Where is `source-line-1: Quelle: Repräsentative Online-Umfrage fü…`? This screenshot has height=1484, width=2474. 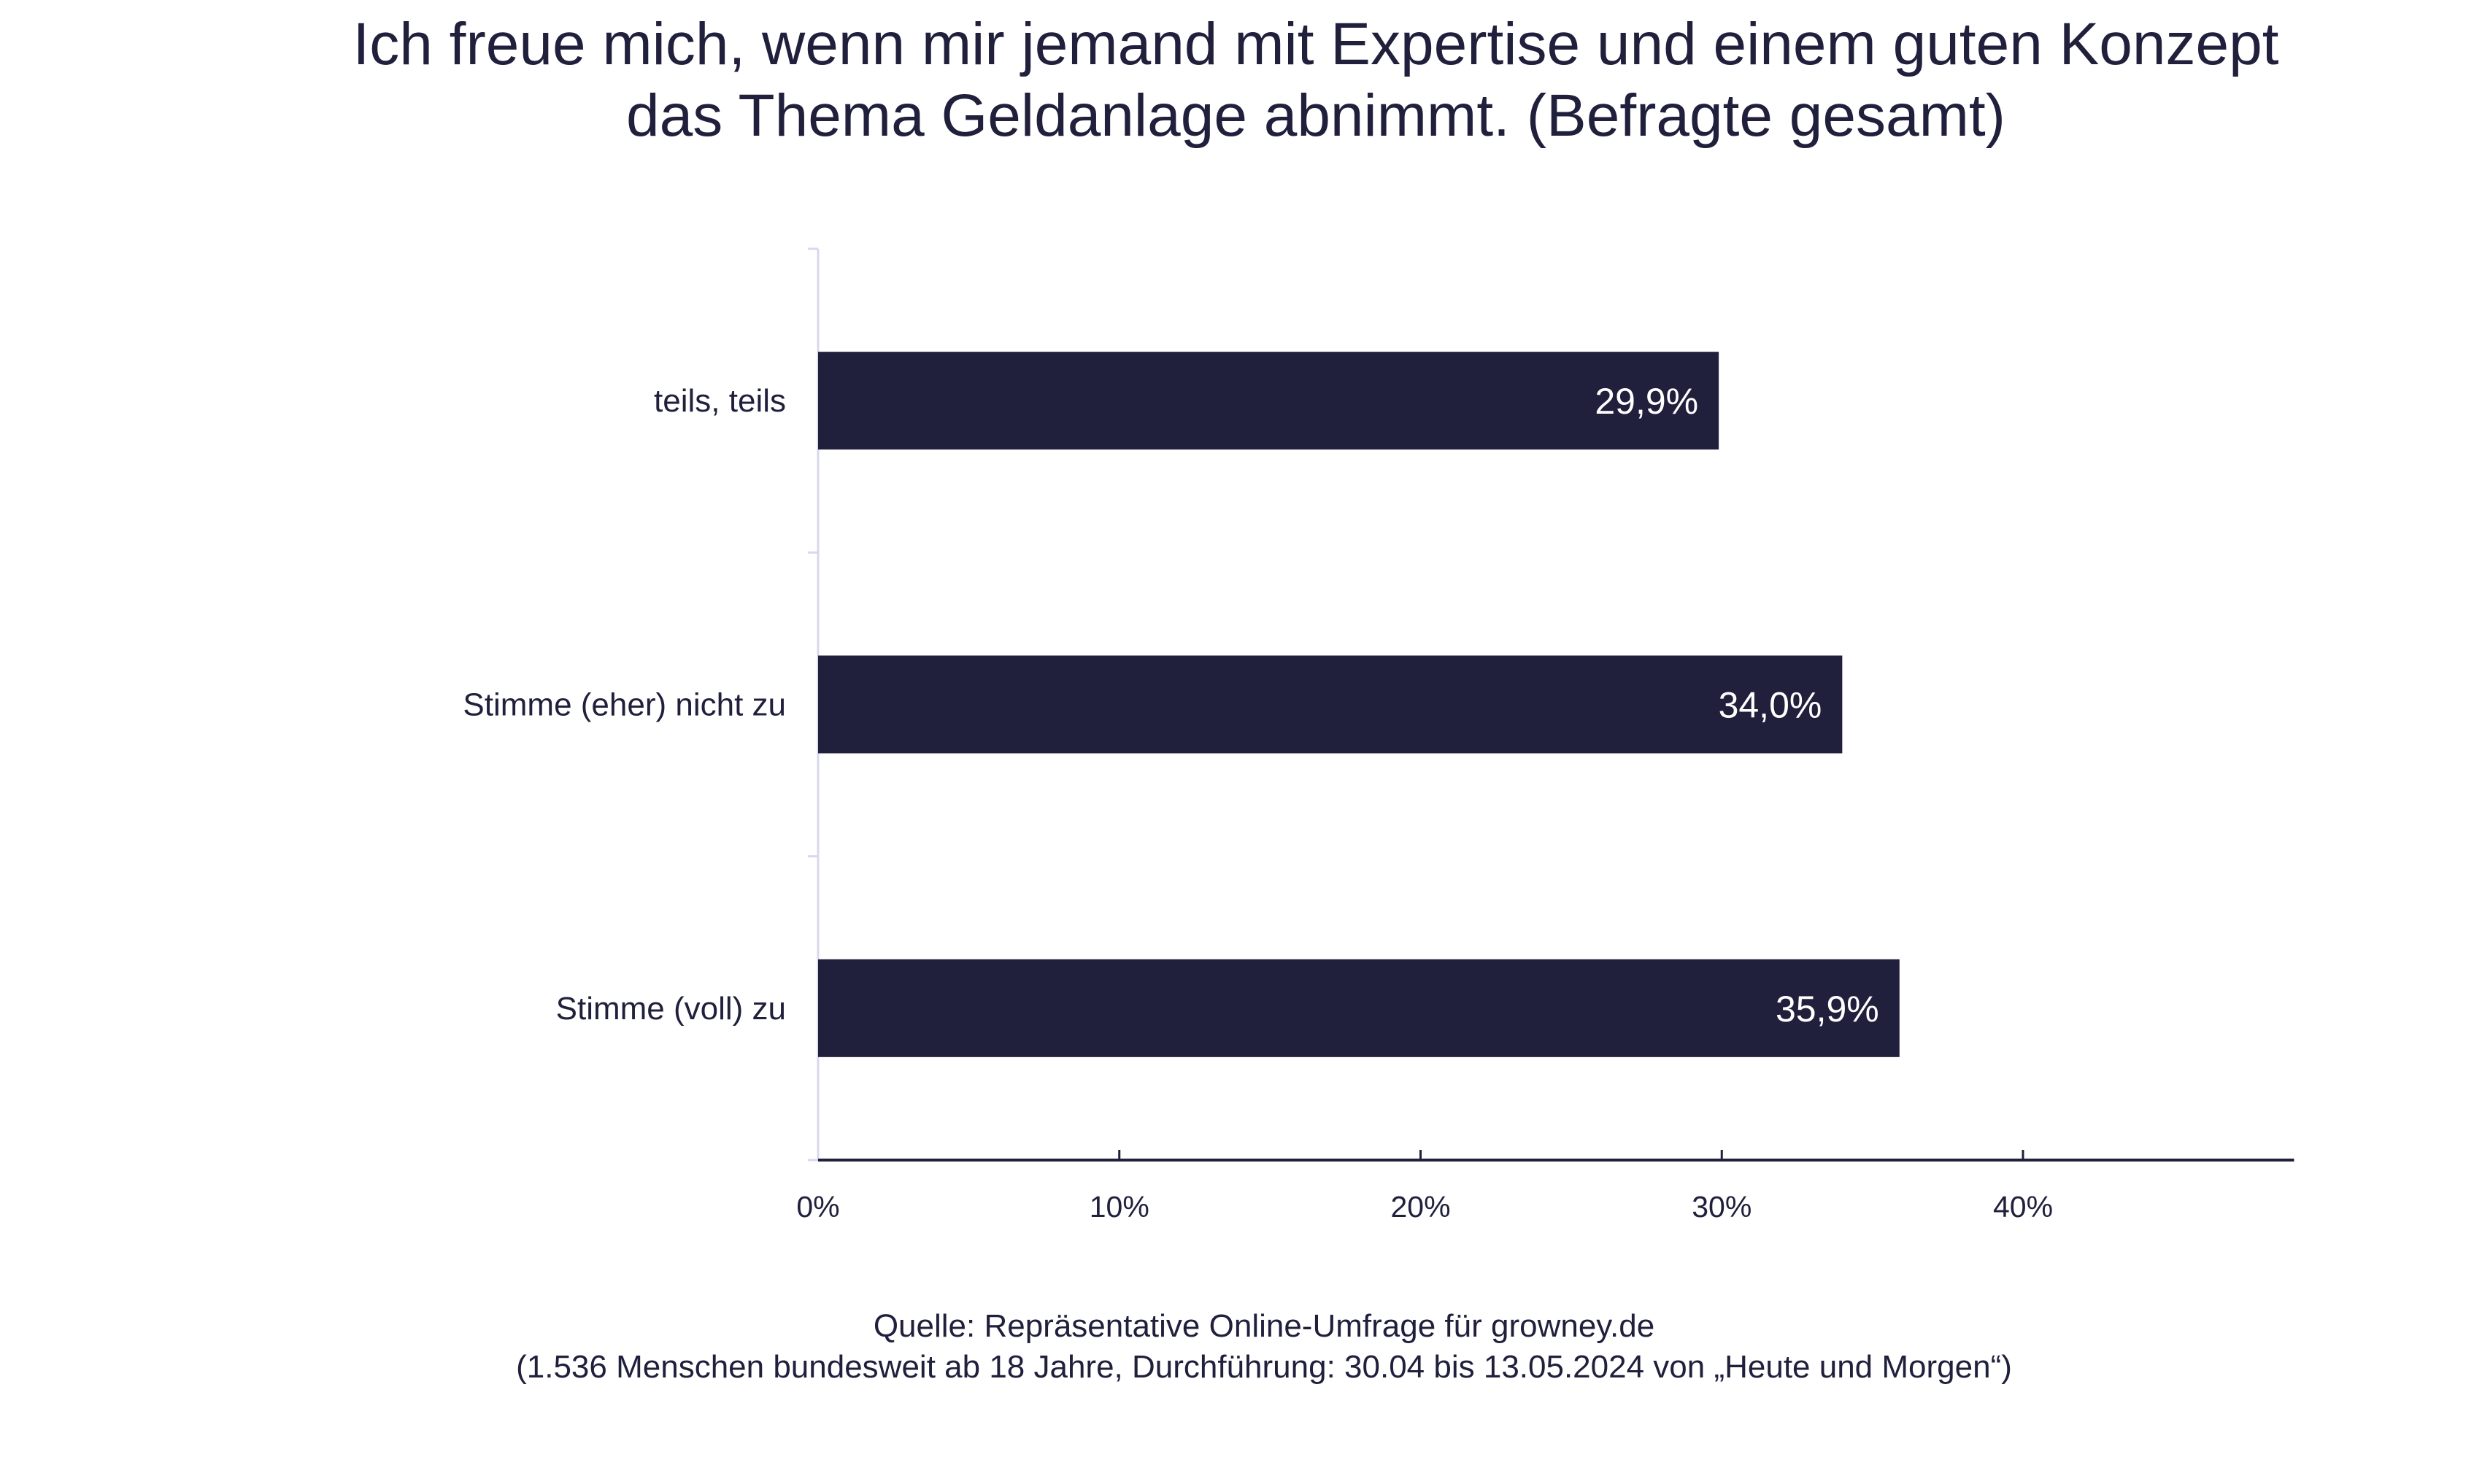 source-line-1: Quelle: Repräsentative Online-Umfrage fü… is located at coordinates (1264, 1326).